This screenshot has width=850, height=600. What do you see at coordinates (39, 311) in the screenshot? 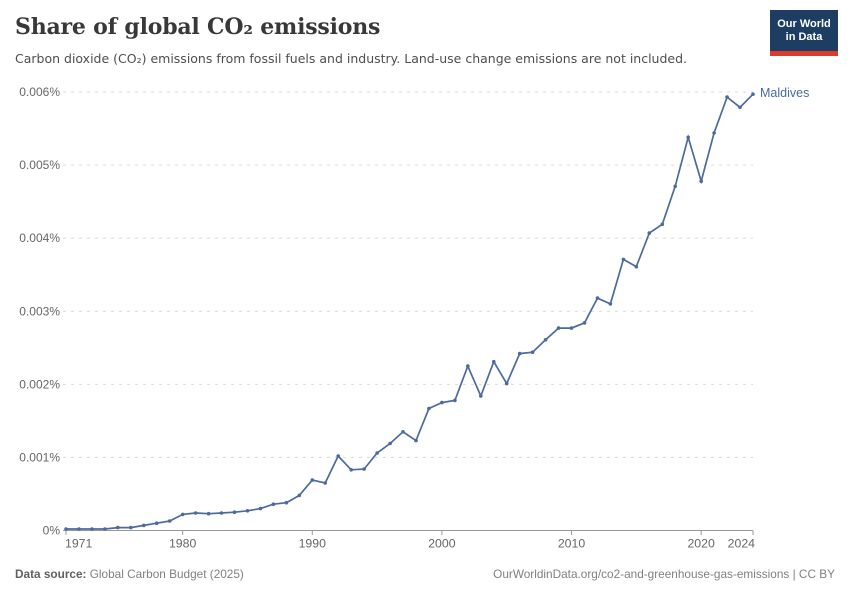
I see `y-axis-label: 0.003%` at bounding box center [39, 311].